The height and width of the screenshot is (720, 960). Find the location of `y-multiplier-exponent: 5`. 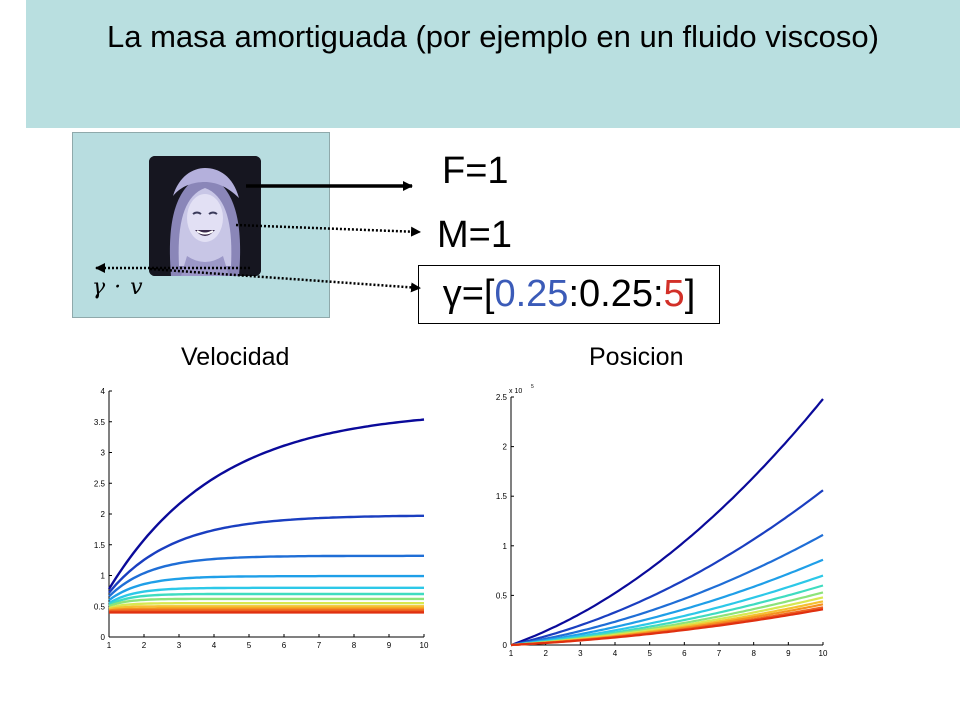

y-multiplier-exponent: 5 is located at coordinates (532, 387).